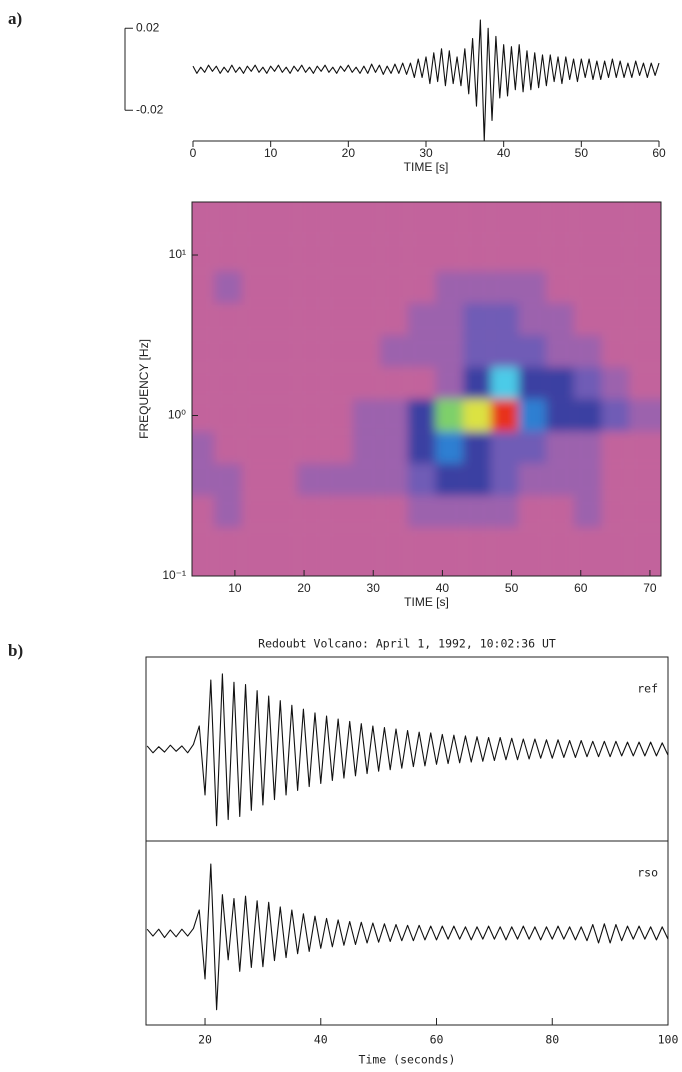 This screenshot has height=1072, width=682. What do you see at coordinates (512, 588) in the screenshot?
I see `x-tick-label: 50` at bounding box center [512, 588].